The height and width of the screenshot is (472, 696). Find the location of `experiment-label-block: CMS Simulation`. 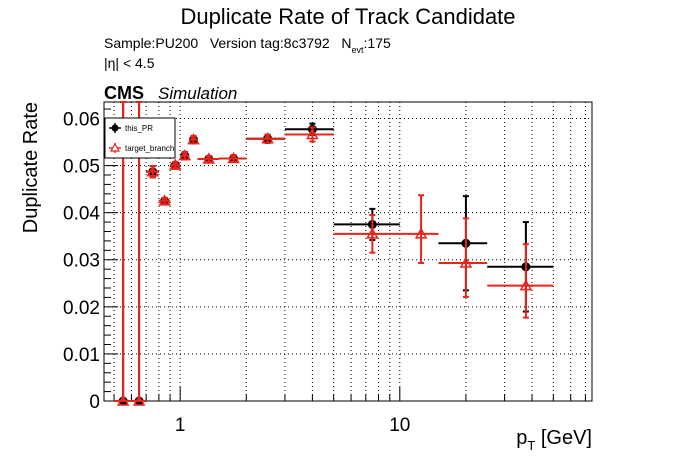

experiment-label-block: CMS Simulation is located at coordinates (170, 93).